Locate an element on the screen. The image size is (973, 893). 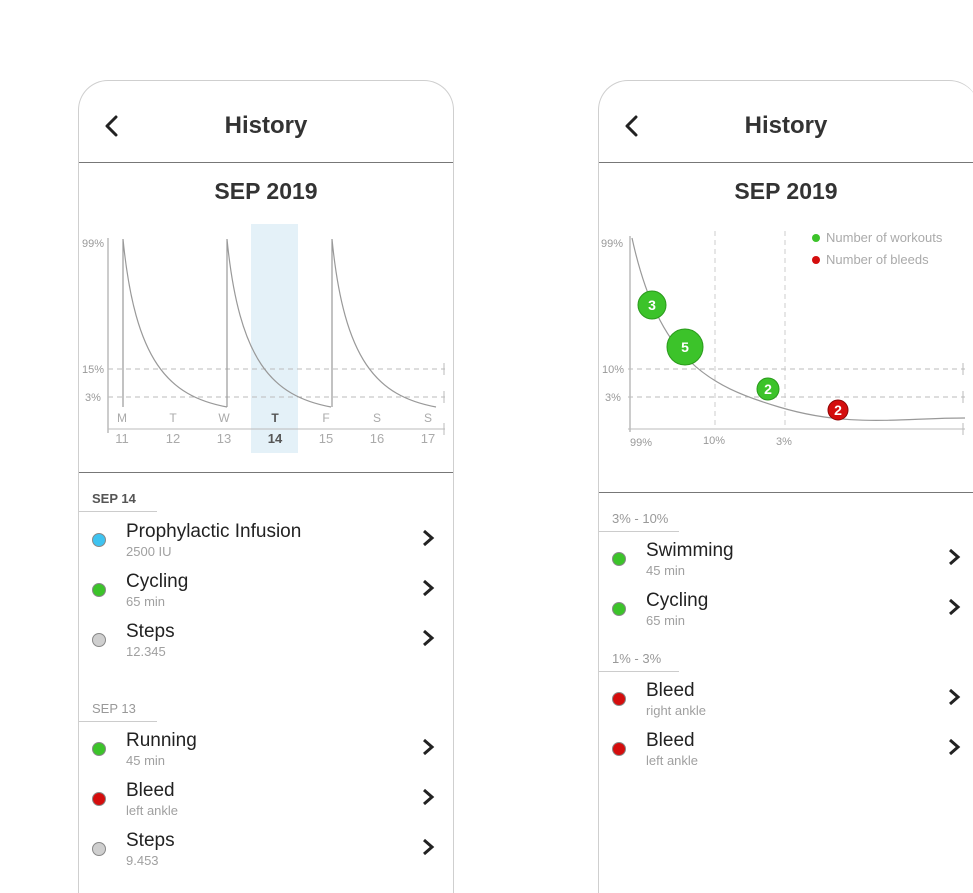
legend-bleeds-label: Number of bleeds is located at coordinates (877, 259).